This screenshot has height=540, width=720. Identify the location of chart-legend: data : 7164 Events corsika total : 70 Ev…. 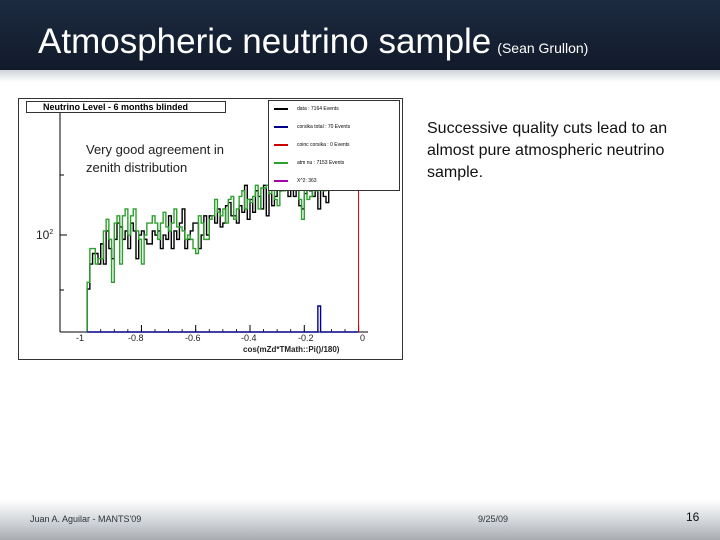
(334, 145).